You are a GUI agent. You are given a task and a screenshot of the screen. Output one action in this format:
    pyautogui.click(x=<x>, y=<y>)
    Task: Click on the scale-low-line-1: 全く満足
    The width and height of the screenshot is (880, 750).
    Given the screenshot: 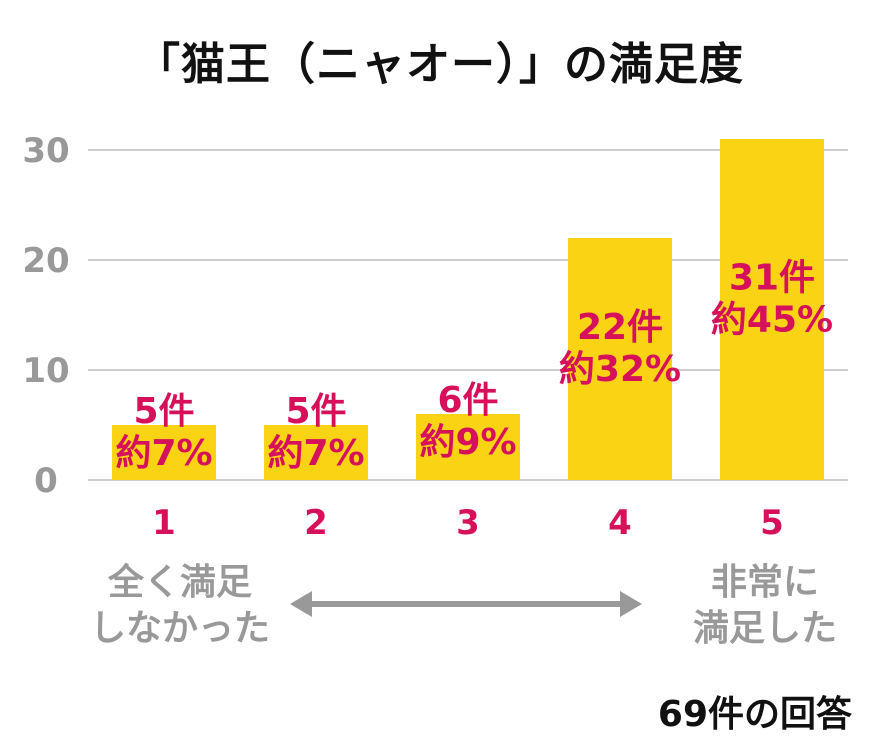 What is the action you would take?
    pyautogui.click(x=179, y=582)
    